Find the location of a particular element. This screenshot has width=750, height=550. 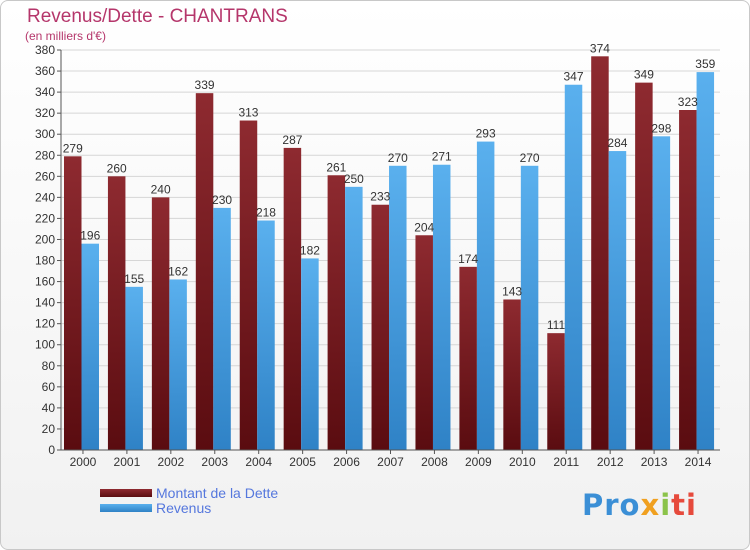

x-tick-label: 2005 is located at coordinates (302, 462).